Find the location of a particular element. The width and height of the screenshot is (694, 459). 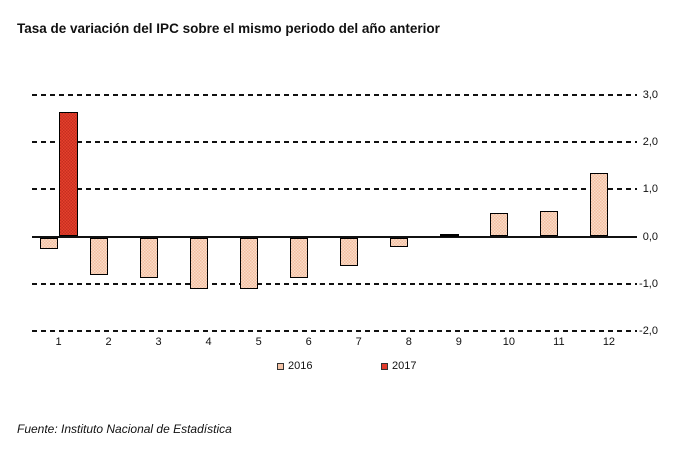

ytick-label-0,0: 0,0 is located at coordinates (650, 236).